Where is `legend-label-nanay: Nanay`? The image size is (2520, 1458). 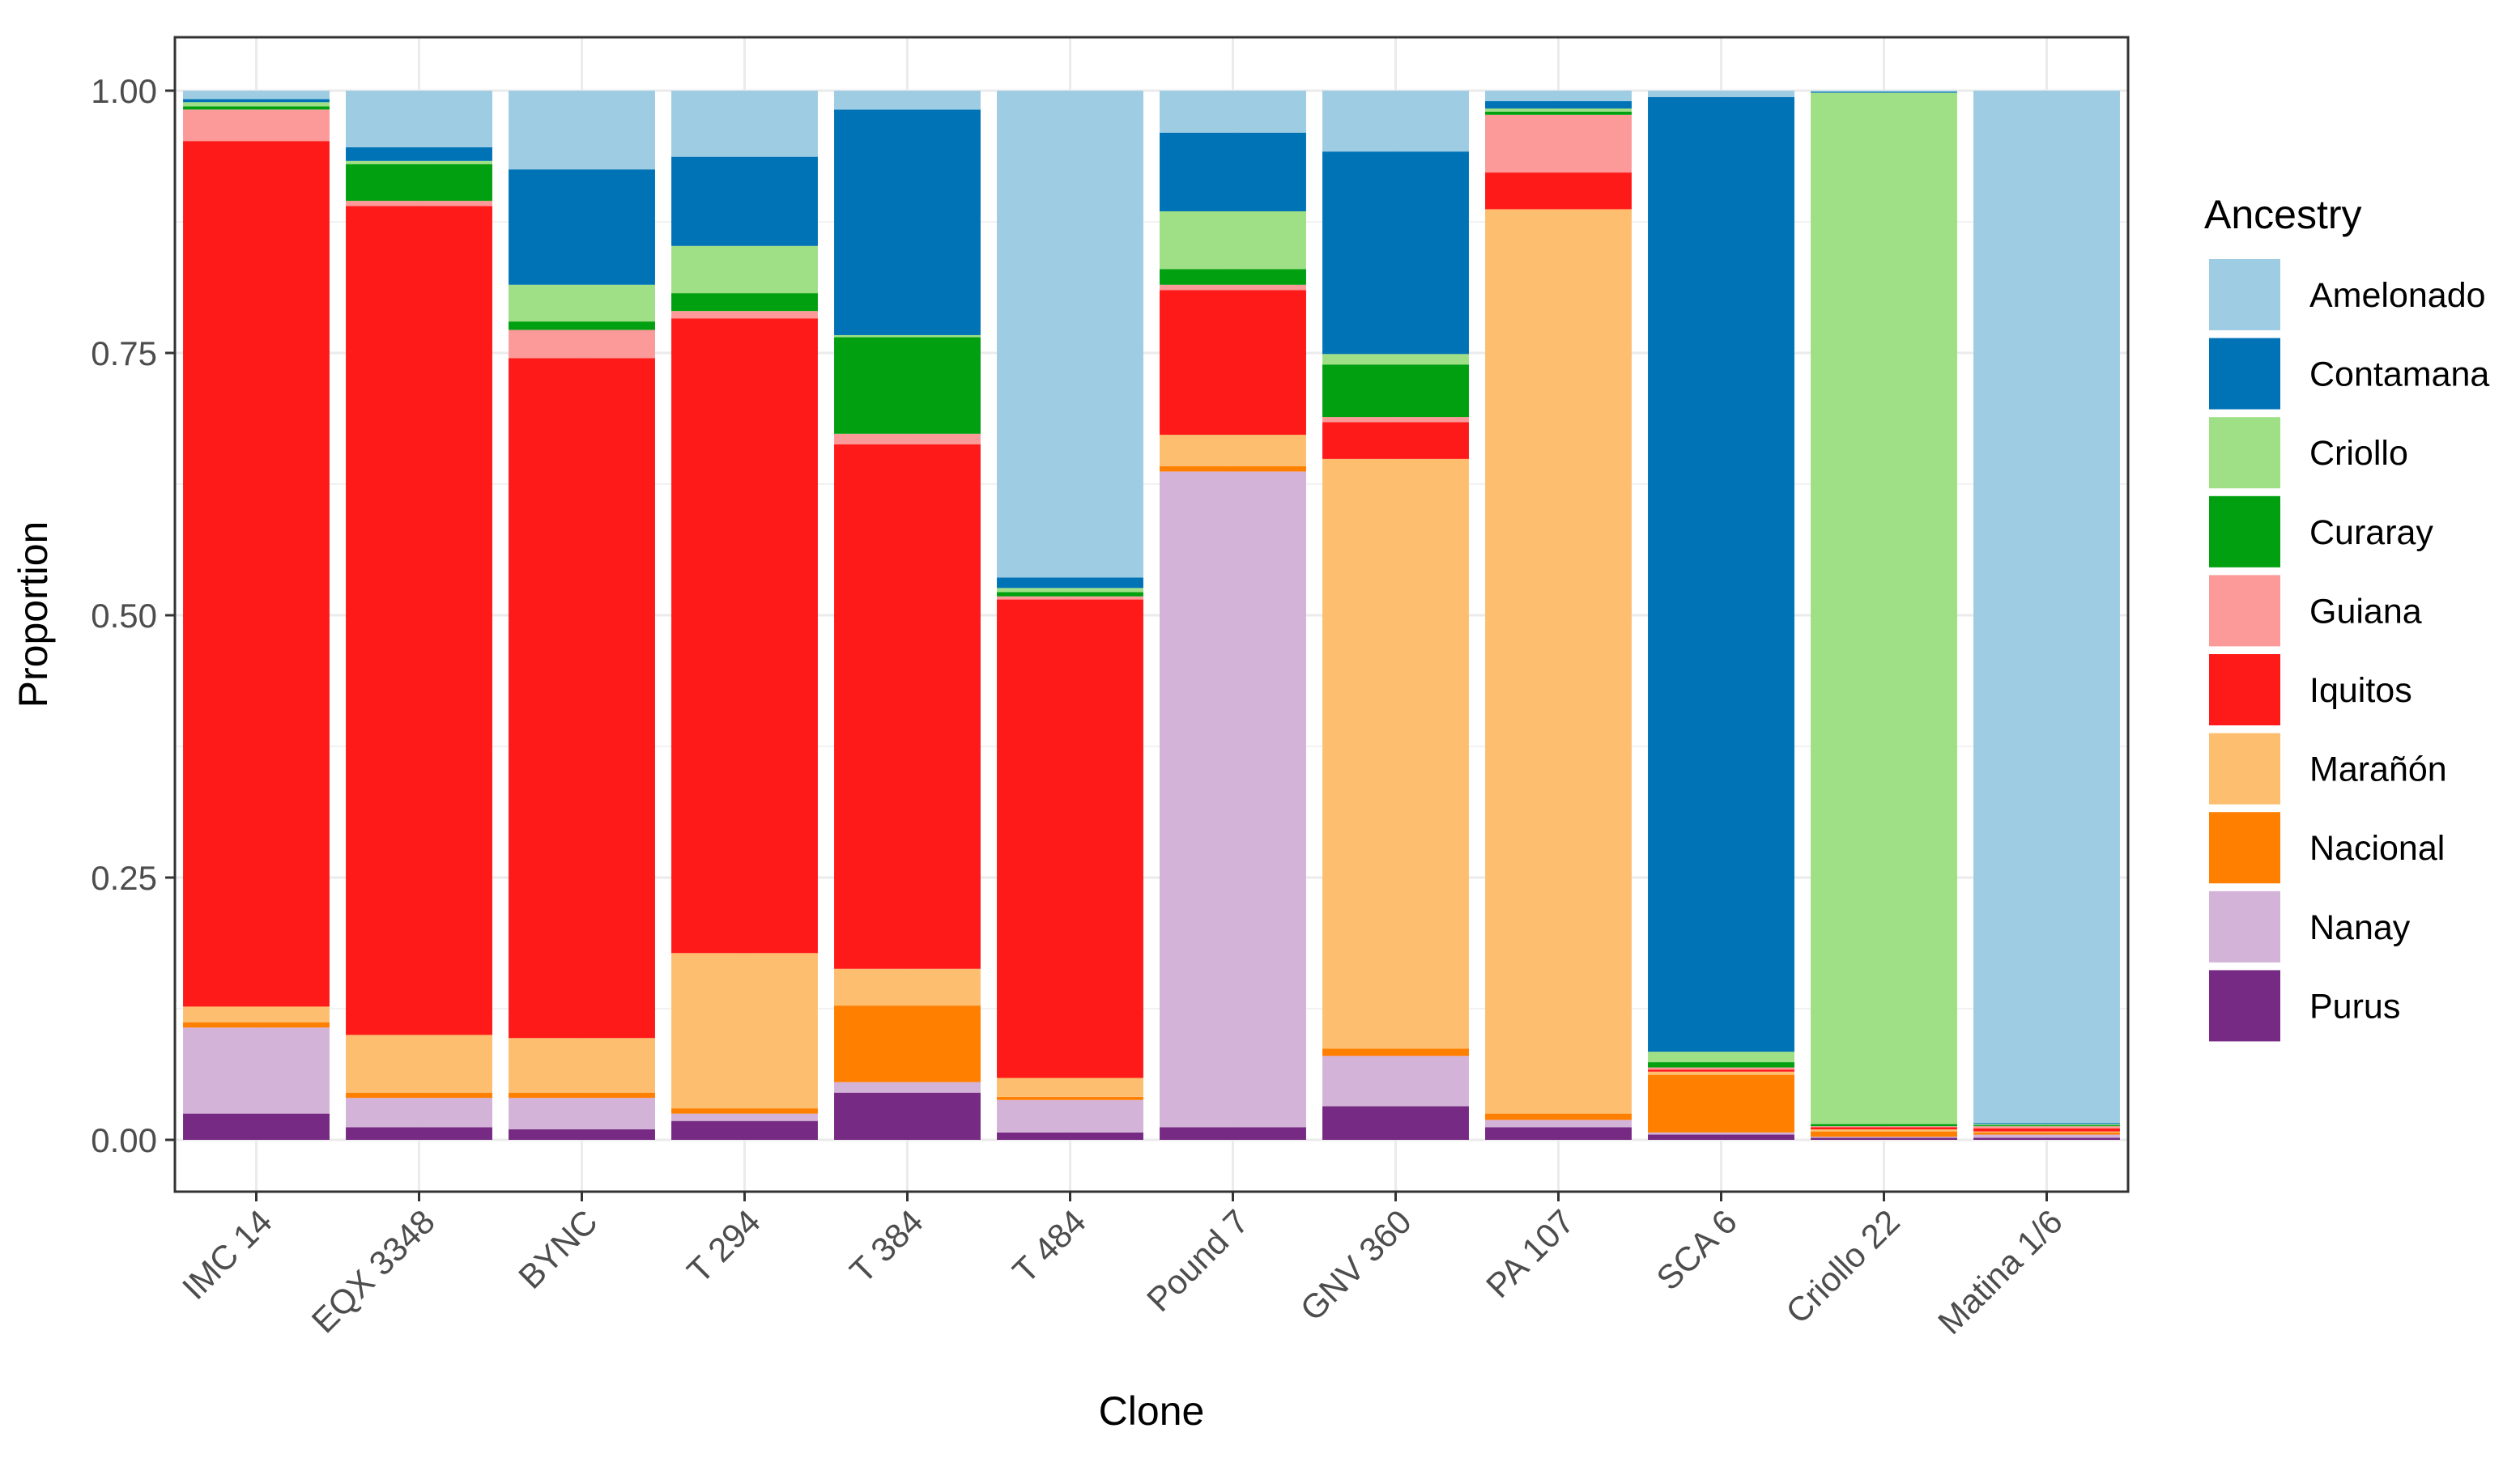 legend-label-nanay: Nanay is located at coordinates (2360, 927).